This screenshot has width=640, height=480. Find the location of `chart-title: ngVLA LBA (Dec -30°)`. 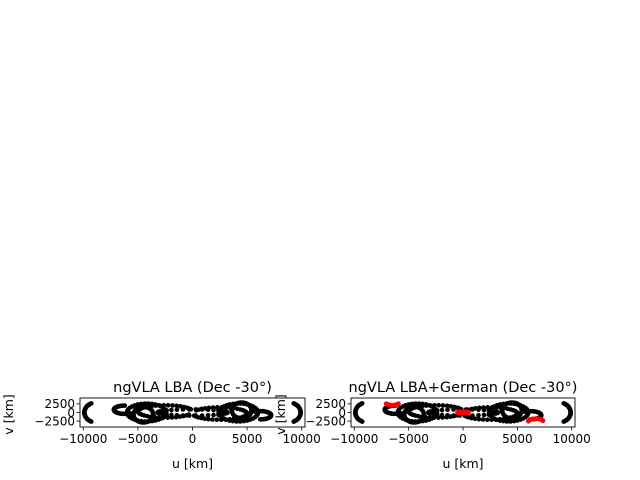

chart-title: ngVLA LBA (Dec -30°) is located at coordinates (192, 388).